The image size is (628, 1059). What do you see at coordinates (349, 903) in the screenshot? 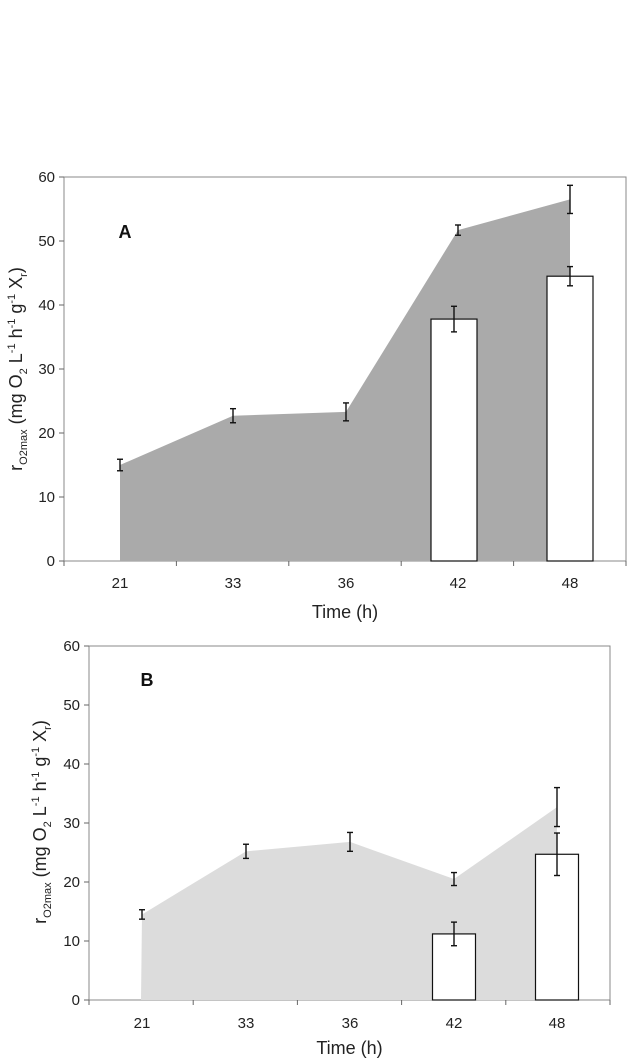
I see `area-series` at bounding box center [349, 903].